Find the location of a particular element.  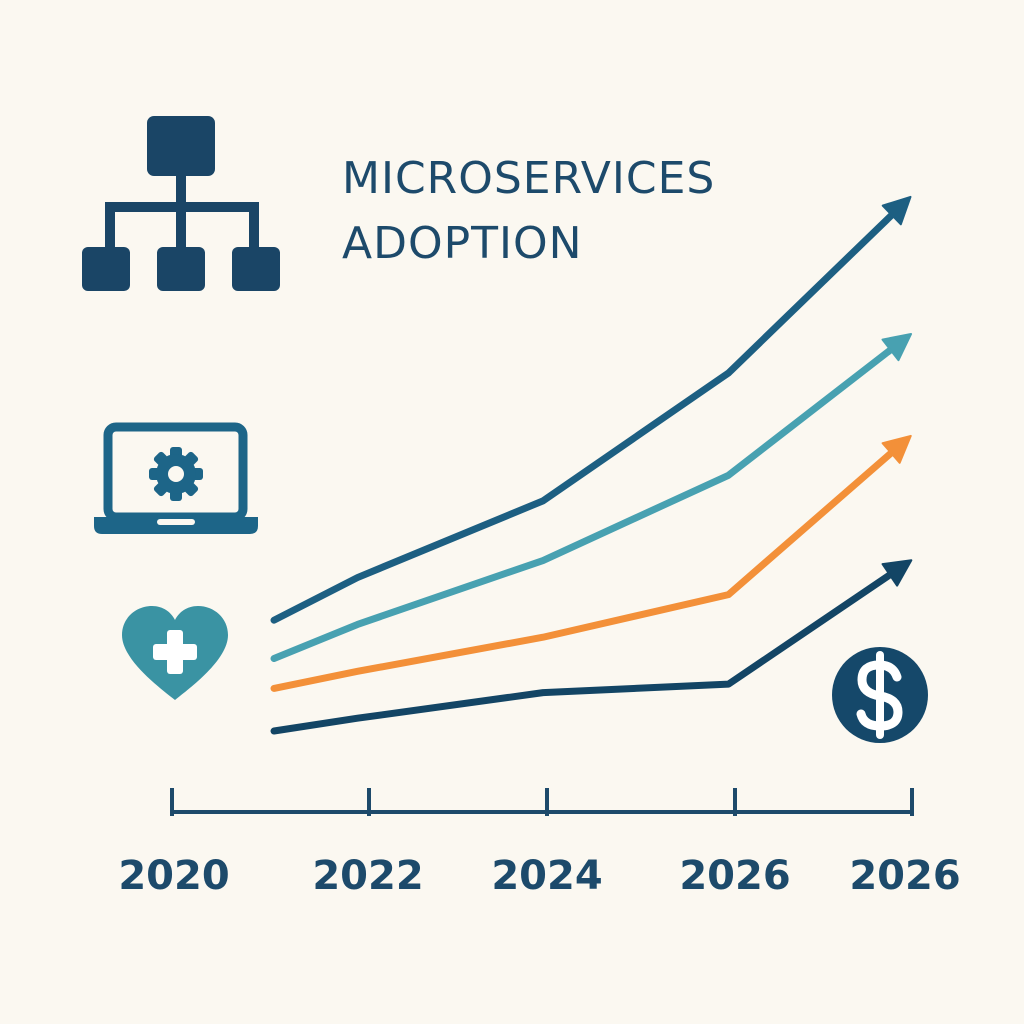

dollar-coin-icon is located at coordinates (880, 695).